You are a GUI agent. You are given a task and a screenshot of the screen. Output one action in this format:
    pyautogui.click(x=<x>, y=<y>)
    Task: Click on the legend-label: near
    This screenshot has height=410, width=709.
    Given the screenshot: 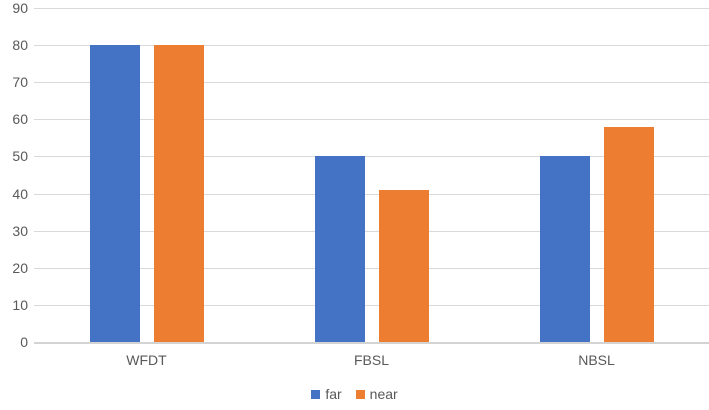 What is the action you would take?
    pyautogui.click(x=383, y=394)
    